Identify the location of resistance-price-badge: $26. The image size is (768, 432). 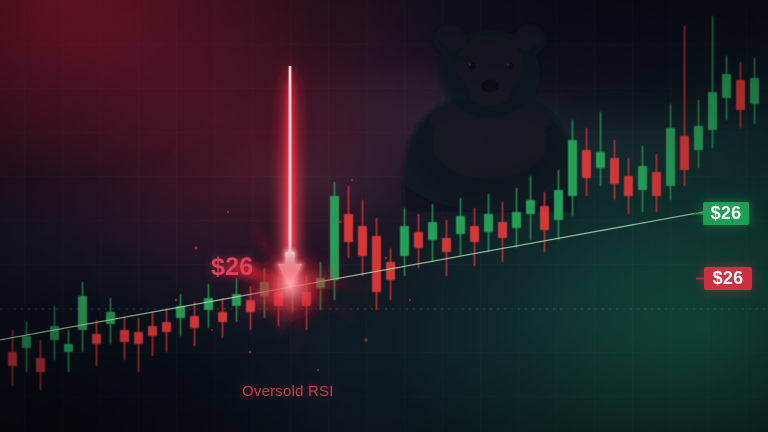
(726, 213).